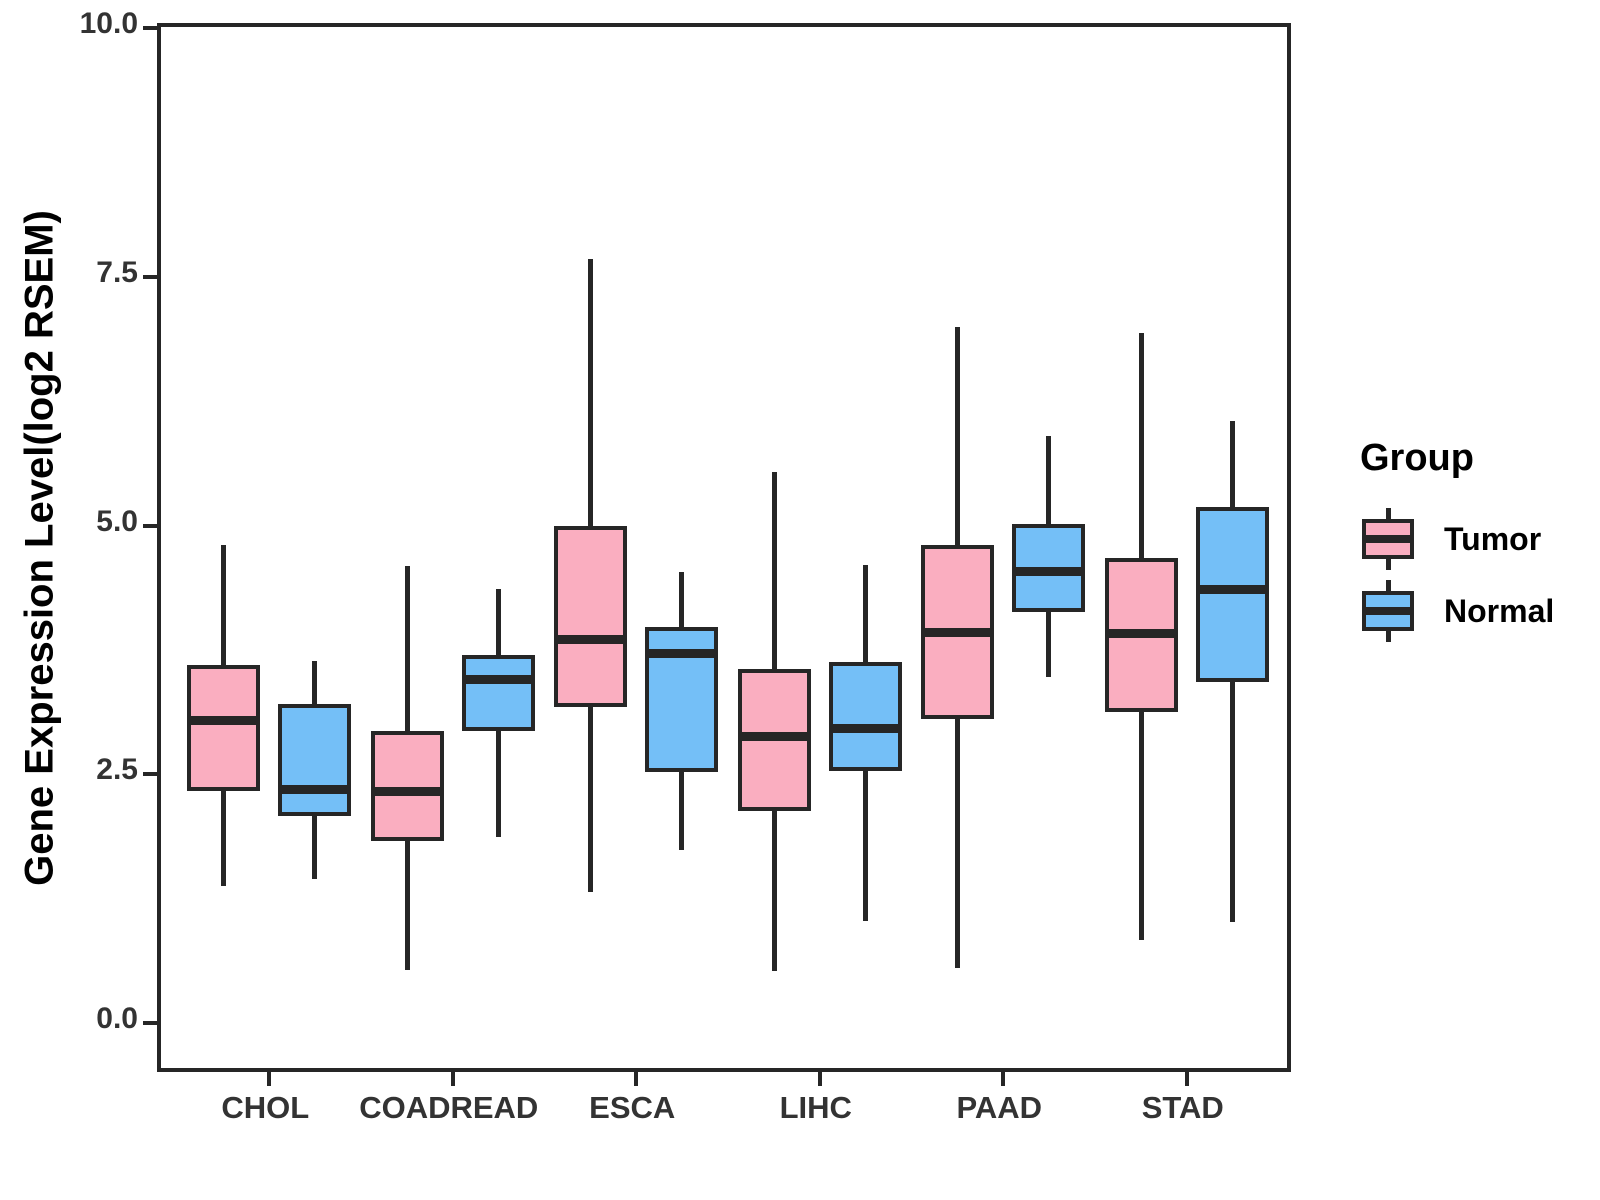 This screenshot has height=1200, width=1600. What do you see at coordinates (117, 1019) in the screenshot?
I see `y-tick-label: 0.0` at bounding box center [117, 1019].